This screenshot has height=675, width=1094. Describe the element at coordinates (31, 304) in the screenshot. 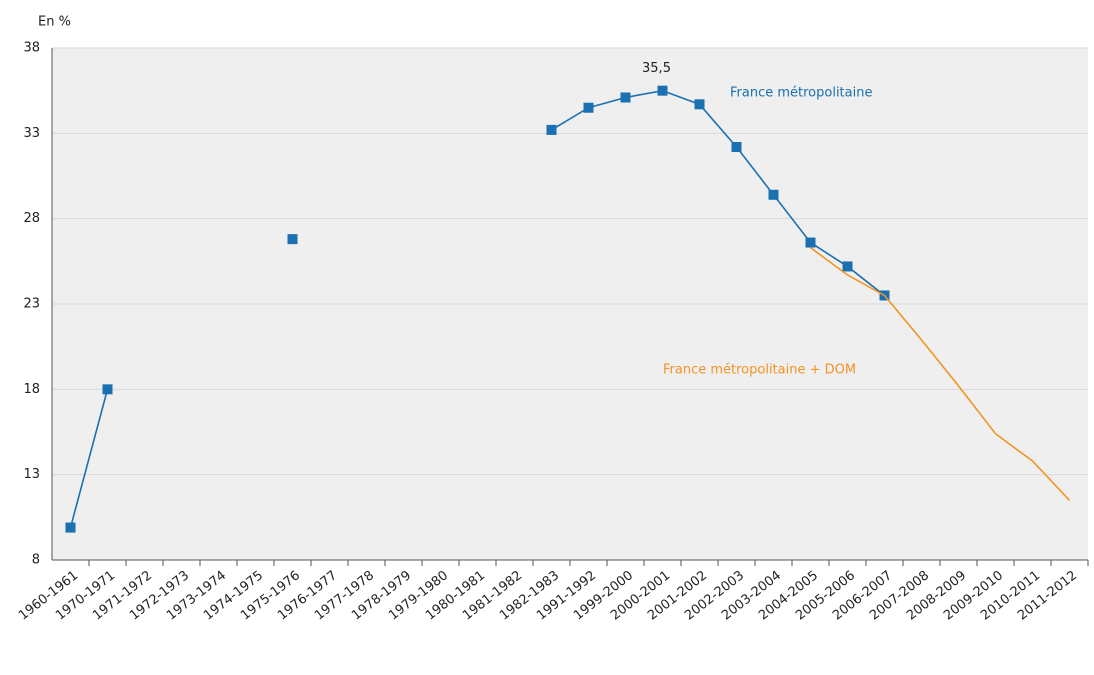

I see `y-tick-label: 23` at that location.